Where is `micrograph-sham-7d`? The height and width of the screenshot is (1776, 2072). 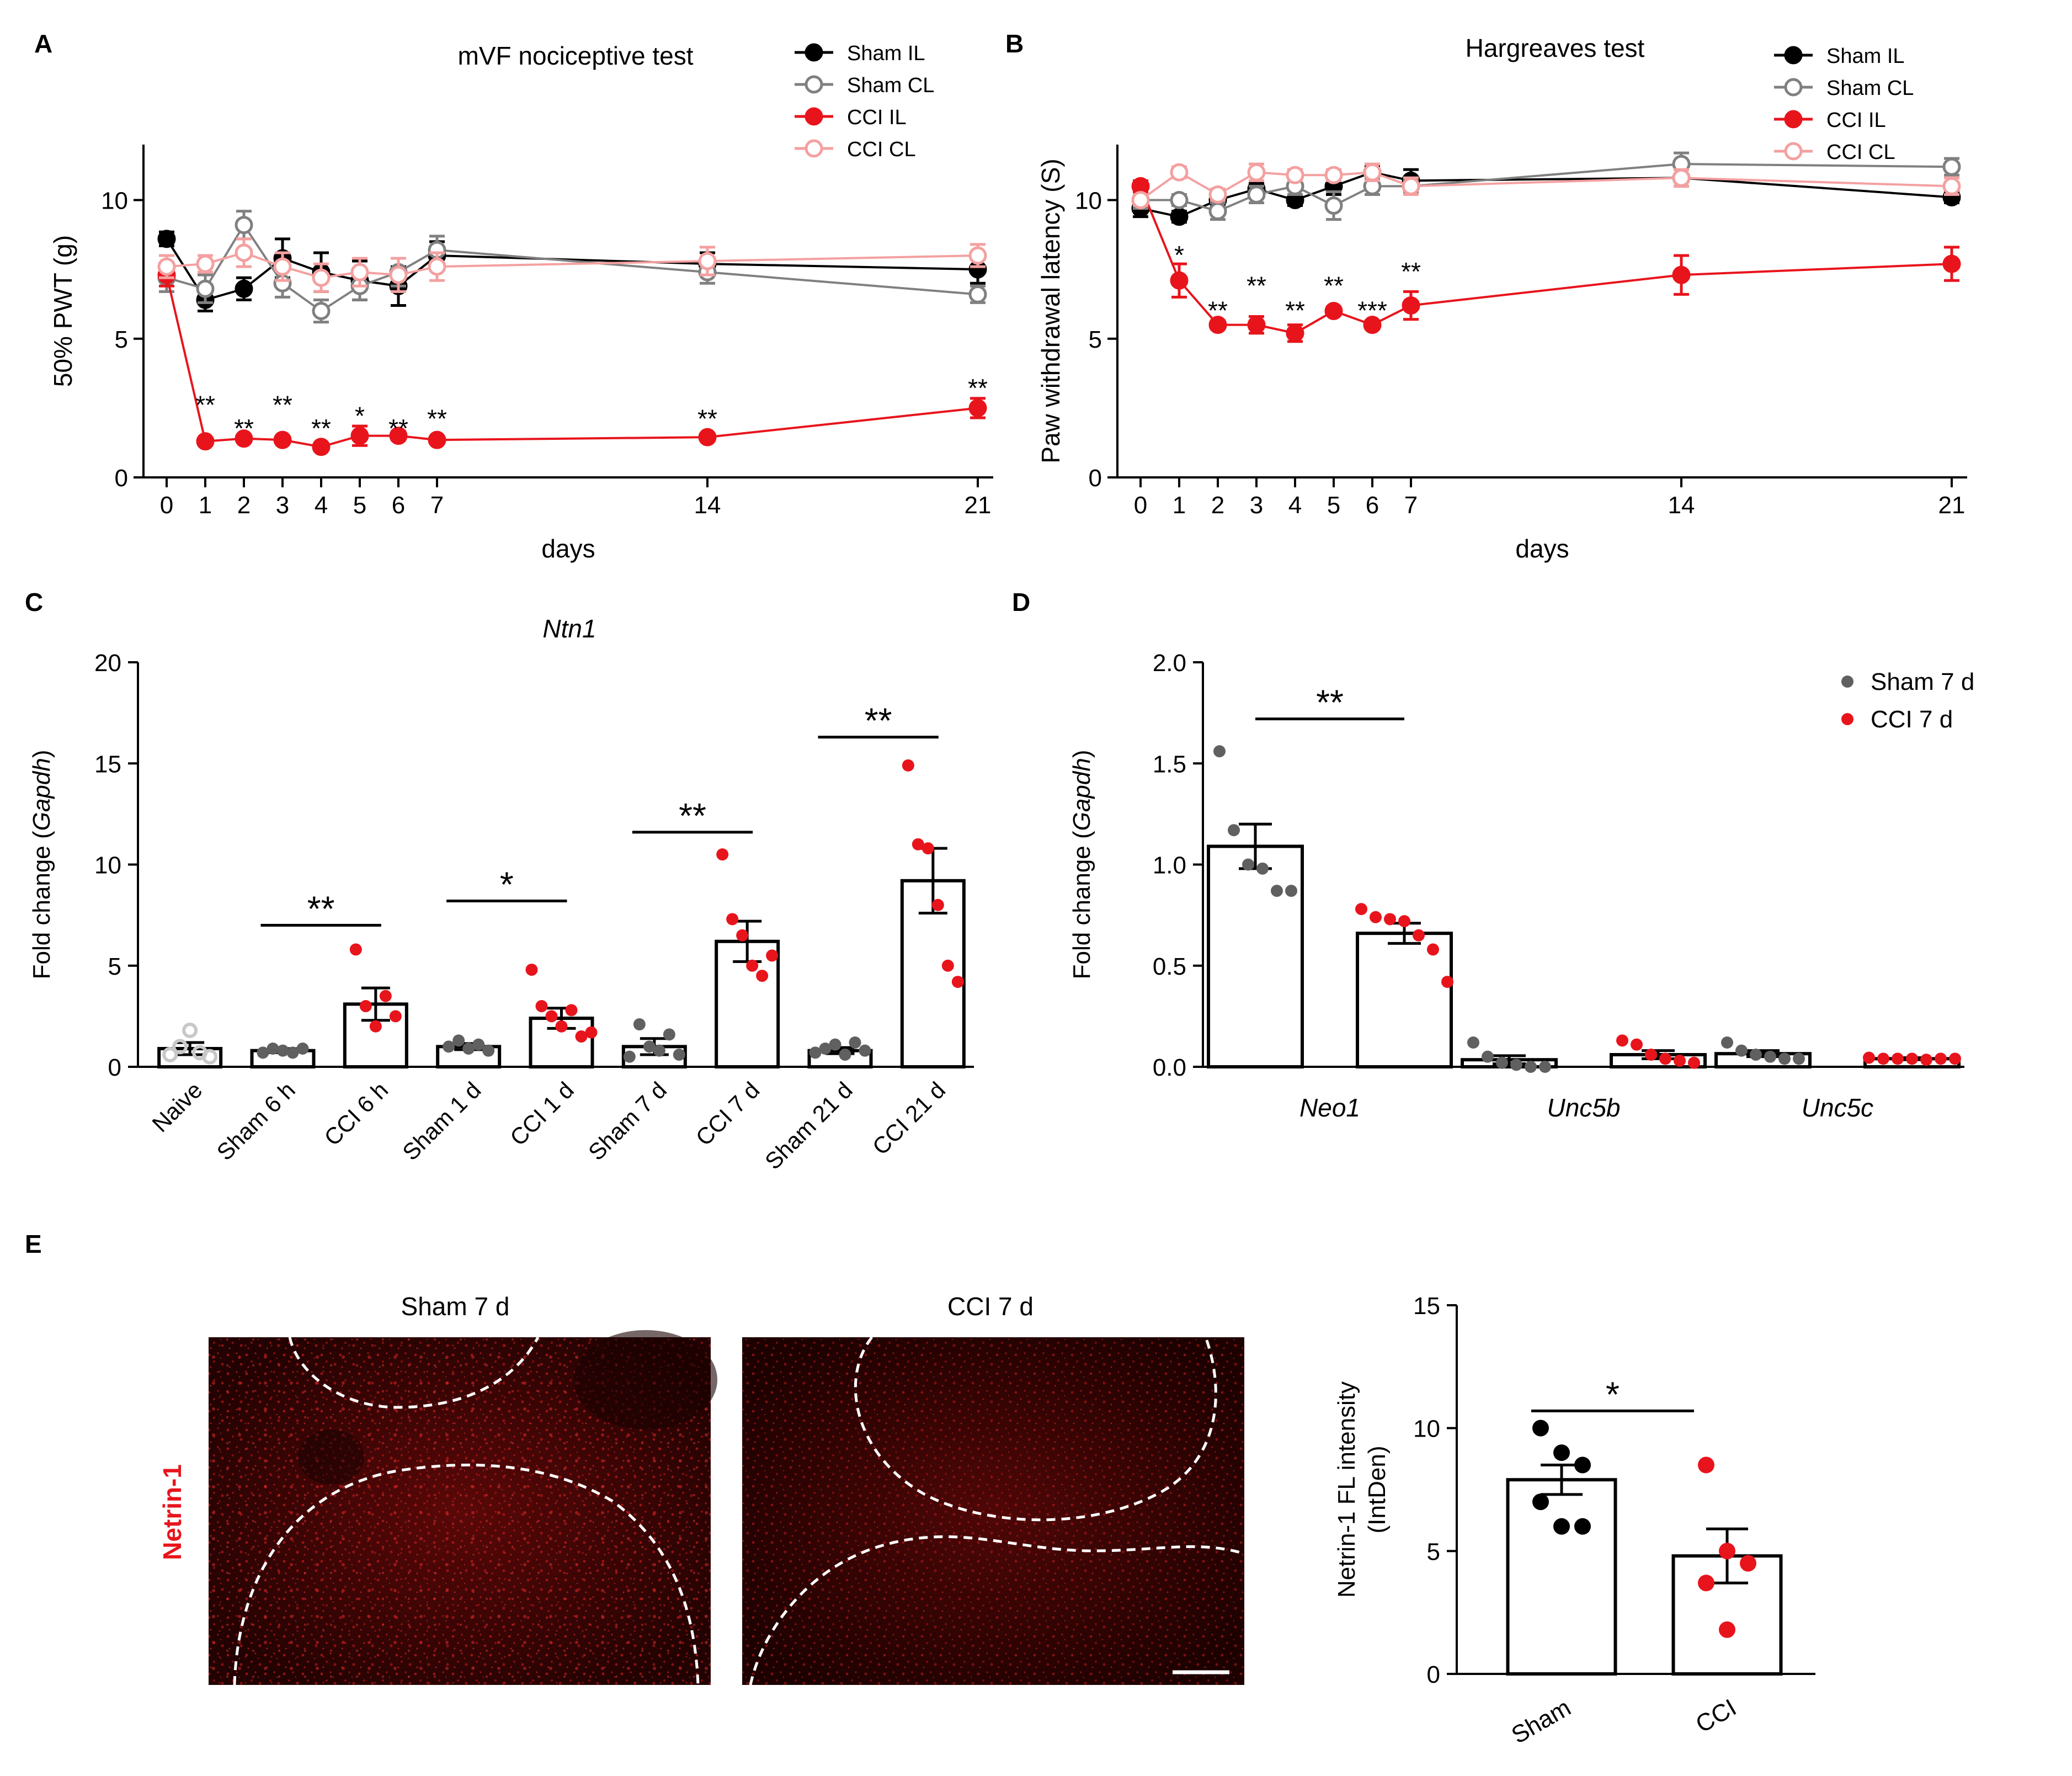 micrograph-sham-7d is located at coordinates (463, 1507).